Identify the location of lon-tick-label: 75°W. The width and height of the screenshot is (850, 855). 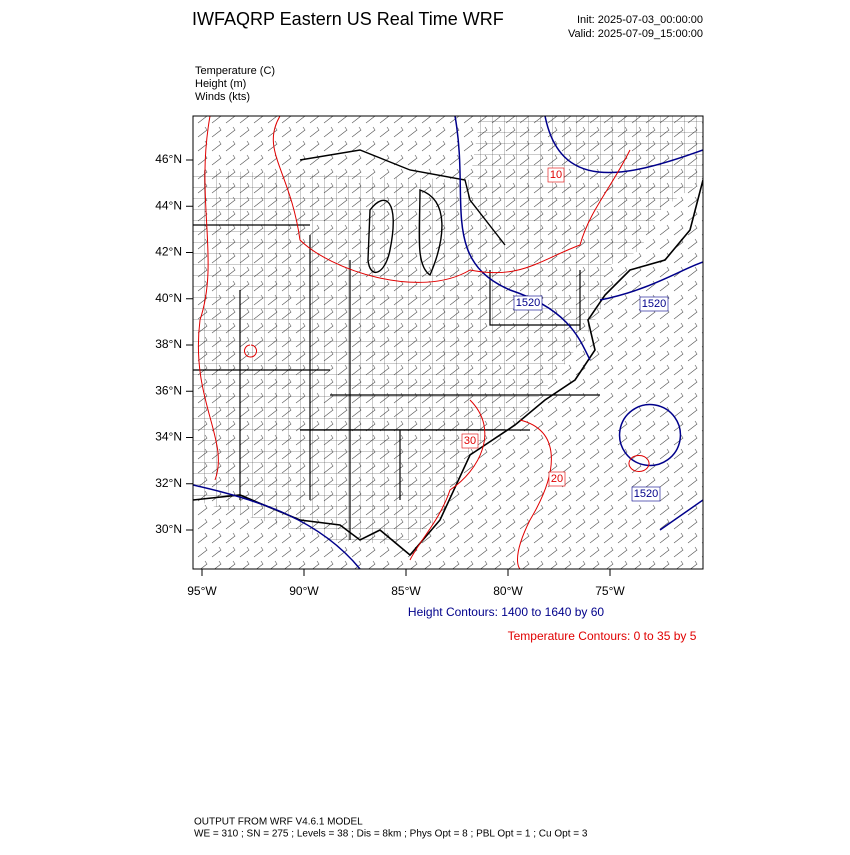
(610, 591).